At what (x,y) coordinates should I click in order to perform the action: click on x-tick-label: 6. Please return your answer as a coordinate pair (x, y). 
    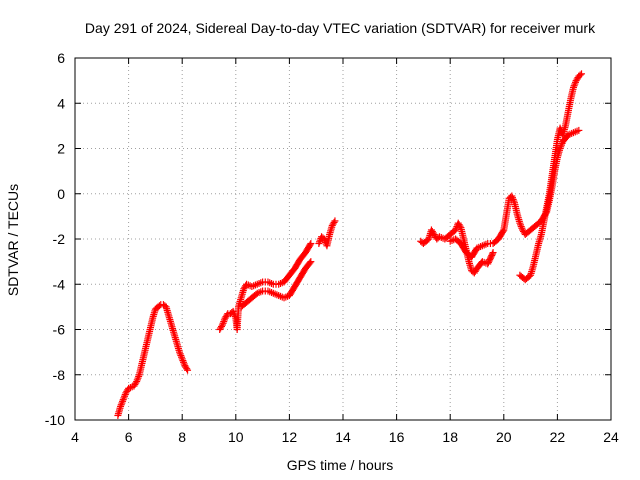
    Looking at the image, I should click on (129, 437).